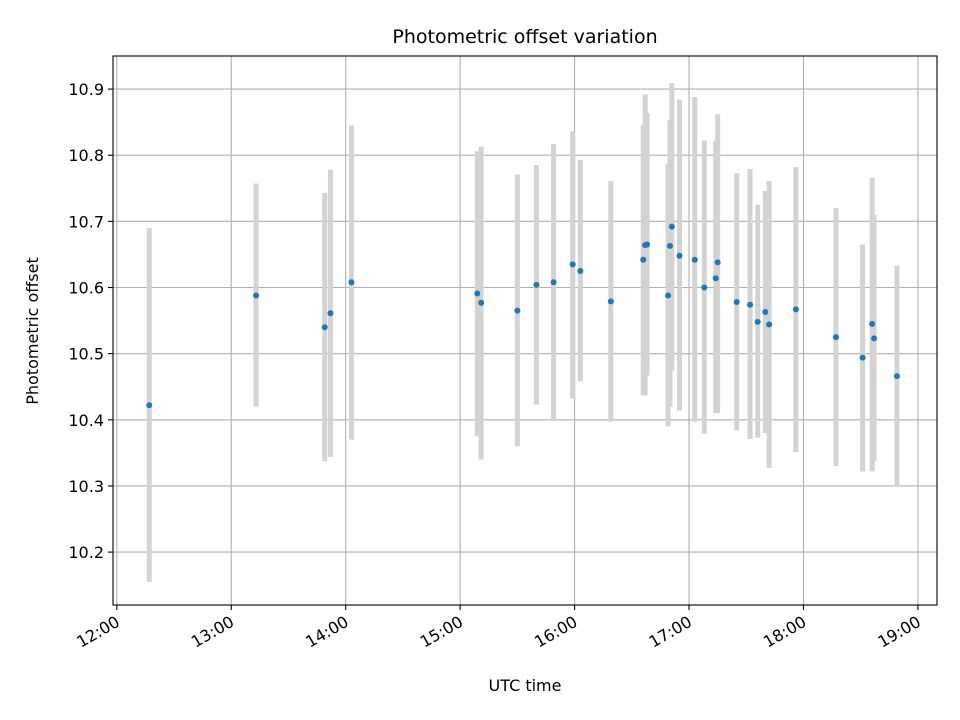 The height and width of the screenshot is (720, 960). Describe the element at coordinates (86, 89) in the screenshot. I see `y-tick-label: 10.9` at that location.